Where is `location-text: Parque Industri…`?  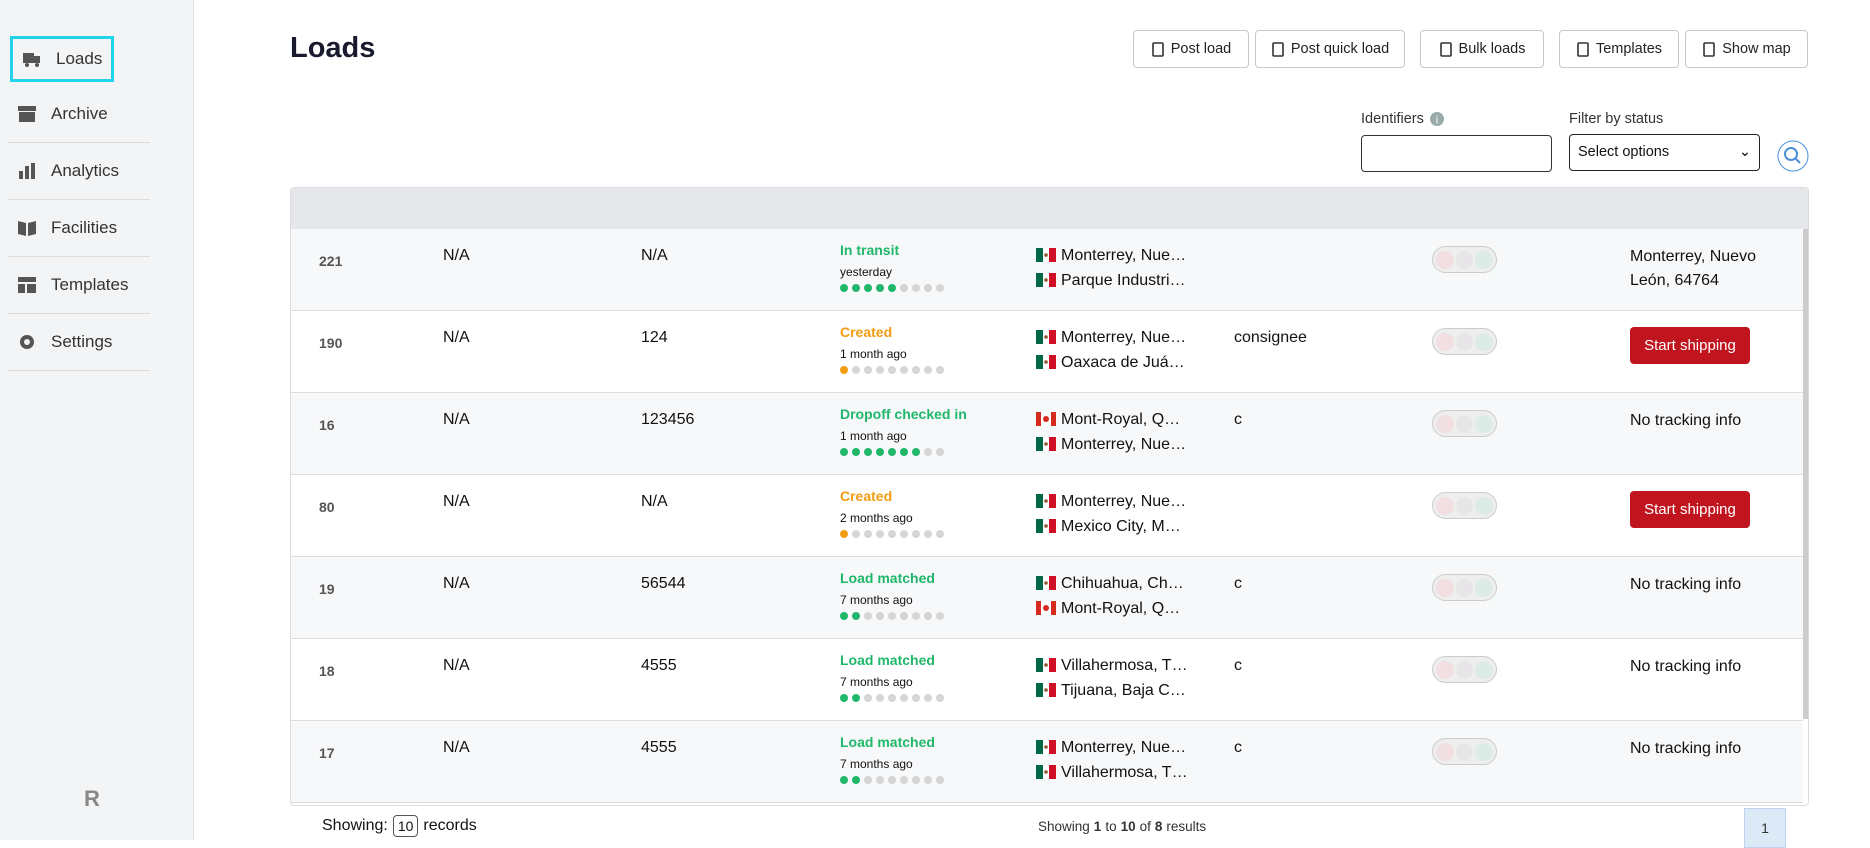 location-text: Parque Industri… is located at coordinates (1123, 280).